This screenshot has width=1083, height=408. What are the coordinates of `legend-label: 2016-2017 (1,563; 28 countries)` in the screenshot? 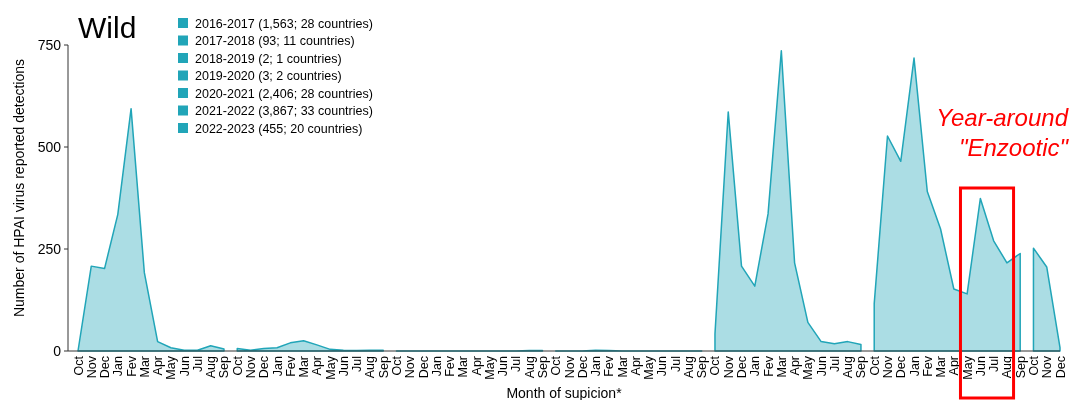 It's located at (284, 23).